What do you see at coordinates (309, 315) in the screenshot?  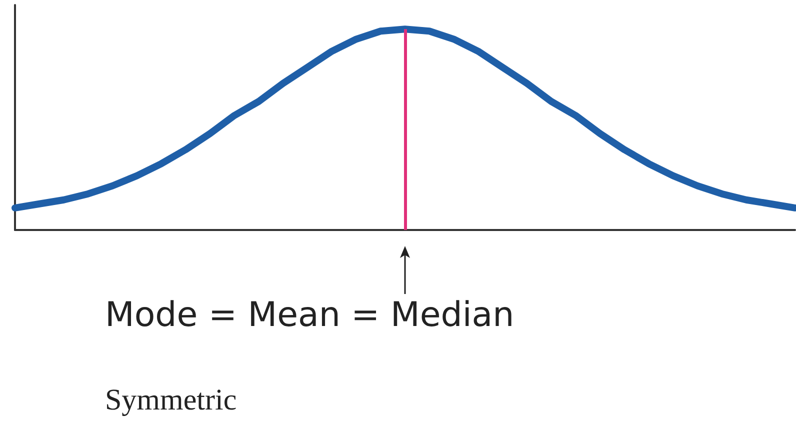 I see `text: Mode = Mean = Median` at bounding box center [309, 315].